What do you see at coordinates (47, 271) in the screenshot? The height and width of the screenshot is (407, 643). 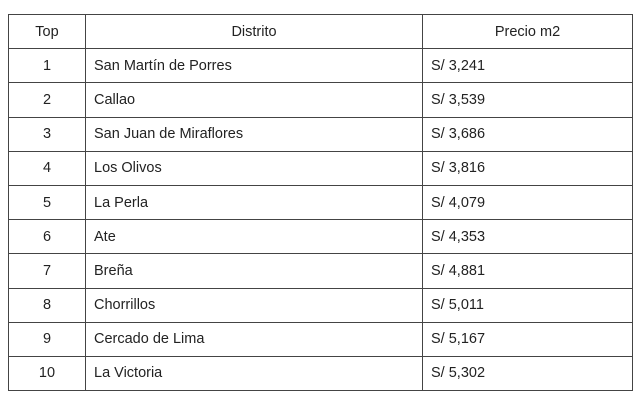 I see `rank-cell: 7` at bounding box center [47, 271].